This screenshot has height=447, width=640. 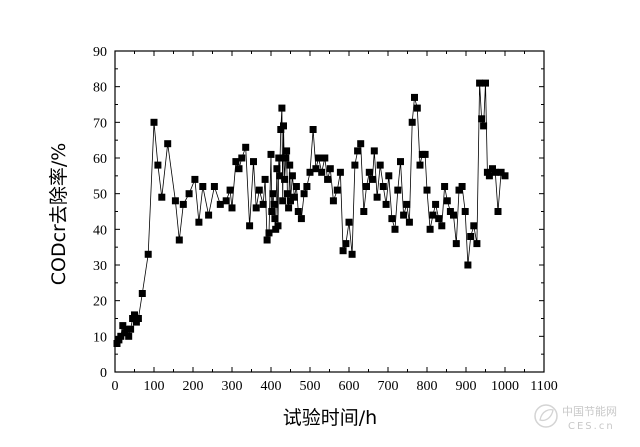 I want to click on y-tick-label: 40, so click(x=100, y=230).